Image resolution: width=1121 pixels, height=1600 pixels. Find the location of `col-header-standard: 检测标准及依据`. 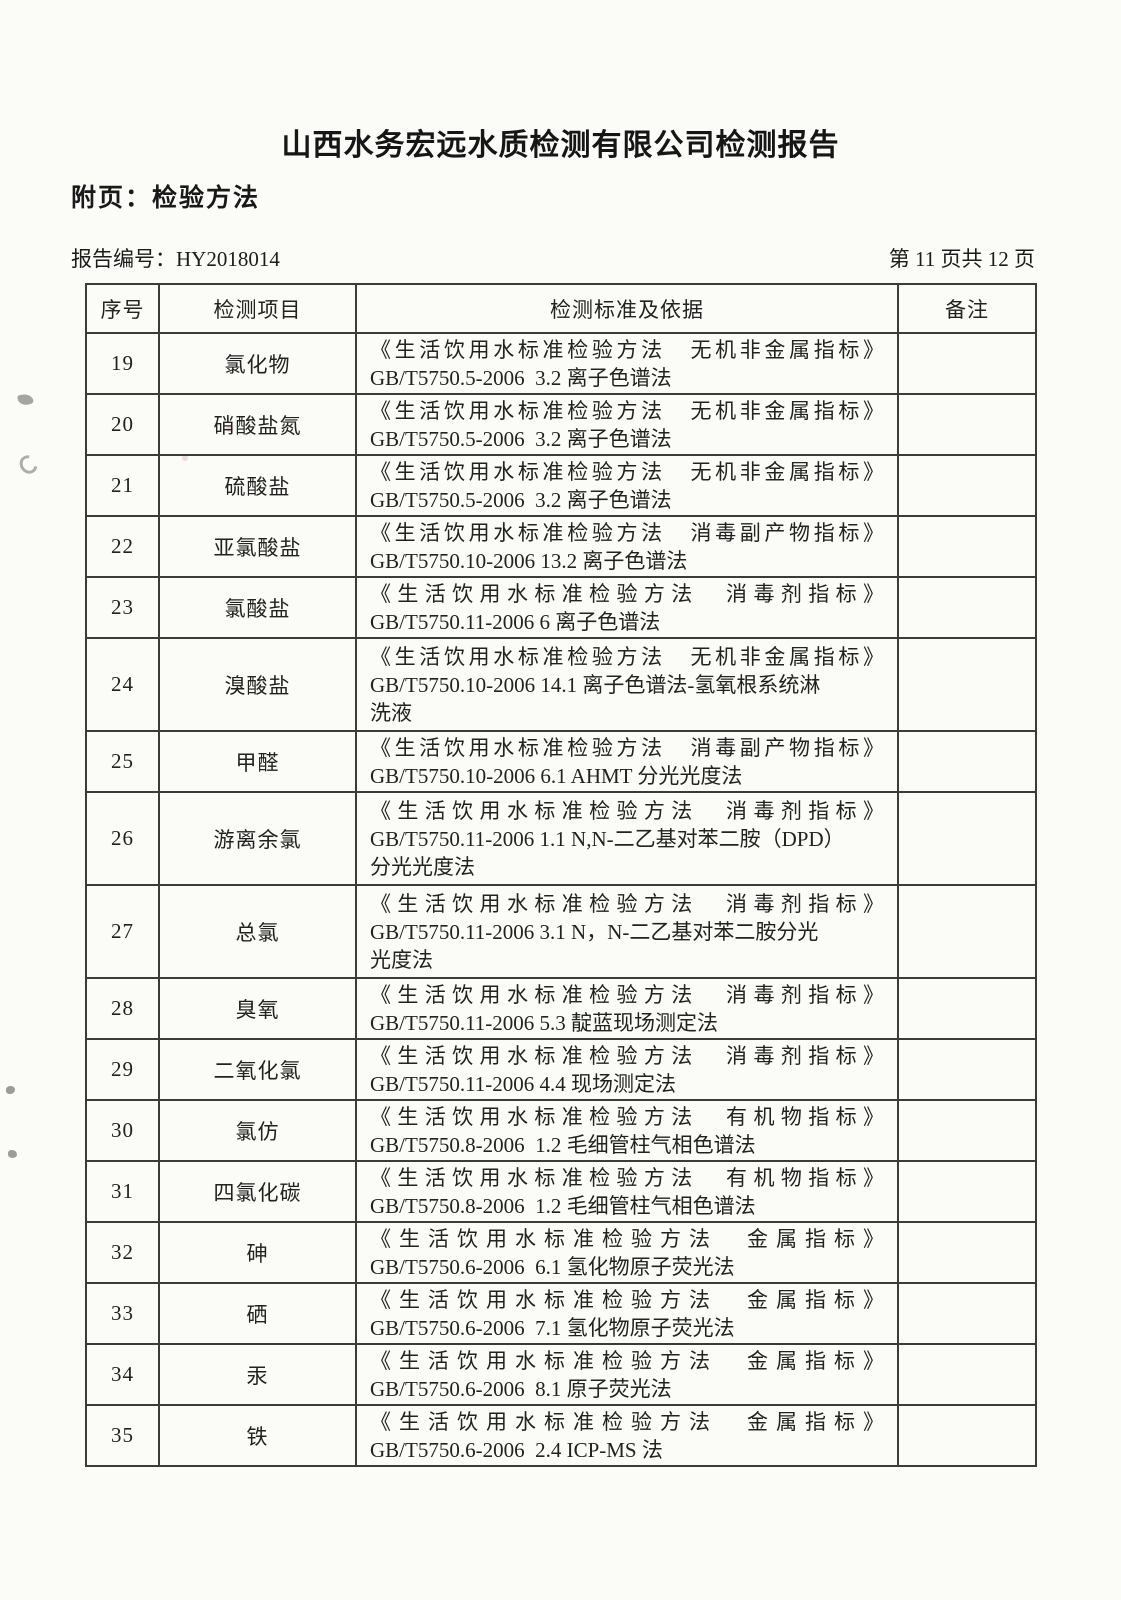

col-header-standard: 检测标准及依据 is located at coordinates (627, 308).